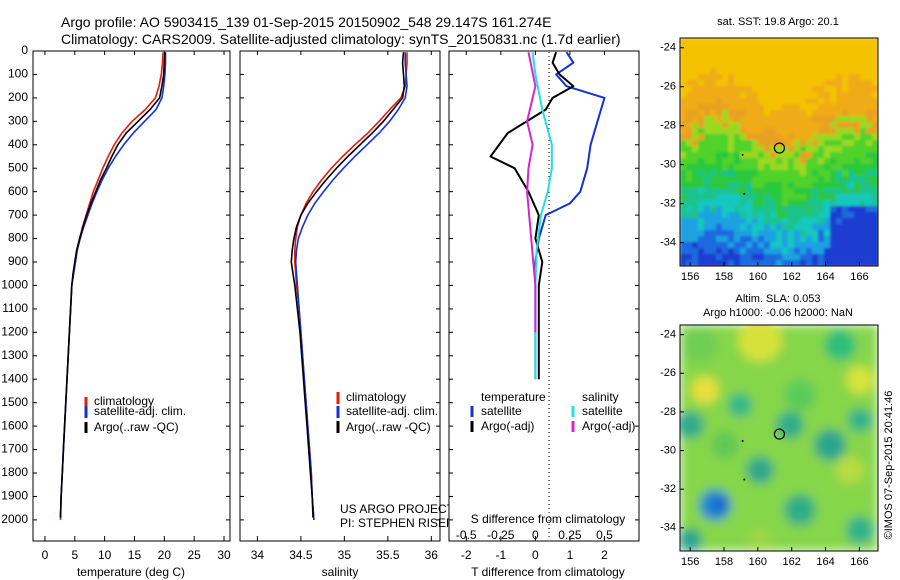 The image size is (900, 580). What do you see at coordinates (24, 50) in the screenshot?
I see `ytick-label: 0` at bounding box center [24, 50].